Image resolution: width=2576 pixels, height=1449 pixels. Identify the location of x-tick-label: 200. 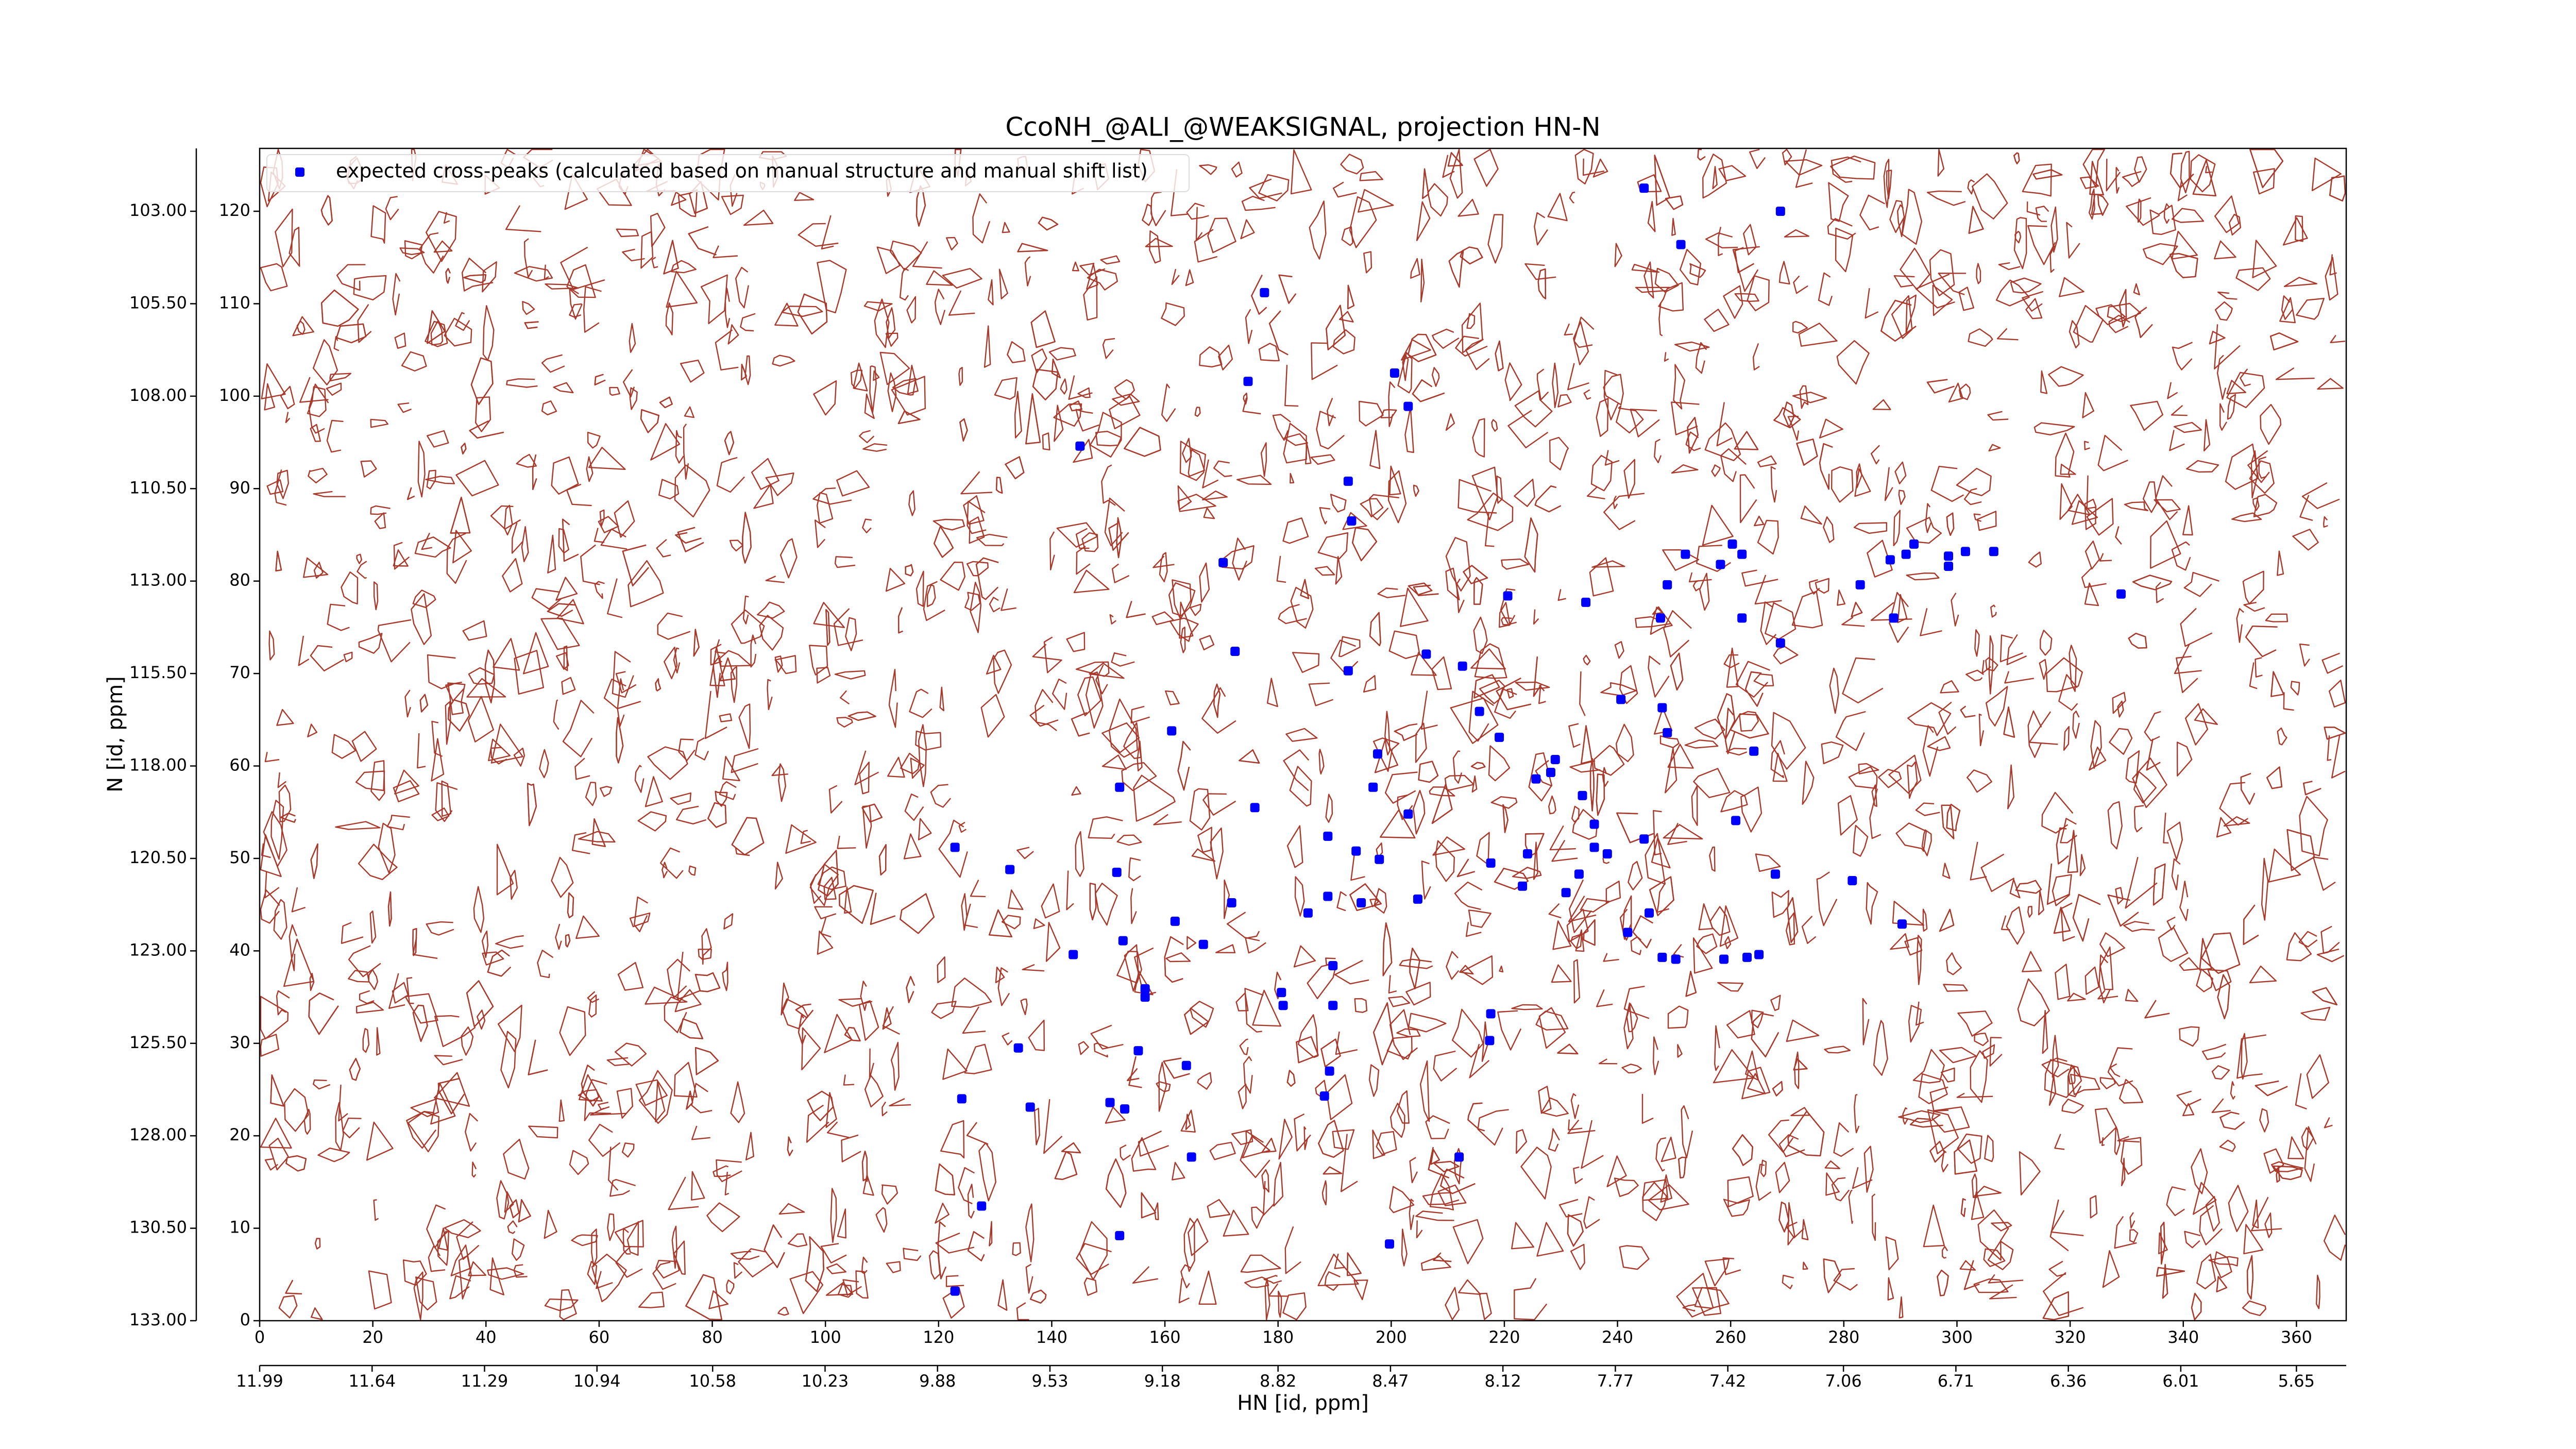
(1391, 1337).